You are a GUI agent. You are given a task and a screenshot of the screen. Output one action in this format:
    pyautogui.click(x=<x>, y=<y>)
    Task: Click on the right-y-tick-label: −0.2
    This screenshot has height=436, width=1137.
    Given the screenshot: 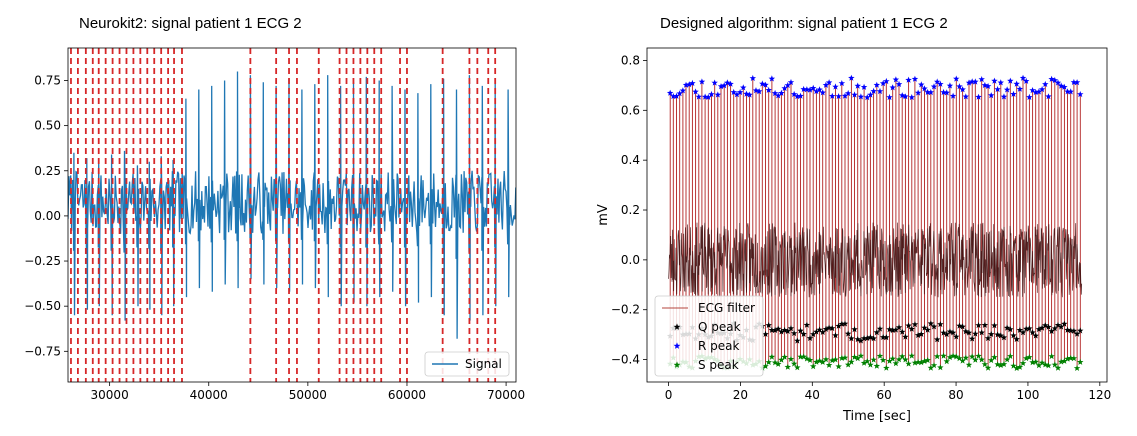 What is the action you would take?
    pyautogui.click(x=625, y=310)
    